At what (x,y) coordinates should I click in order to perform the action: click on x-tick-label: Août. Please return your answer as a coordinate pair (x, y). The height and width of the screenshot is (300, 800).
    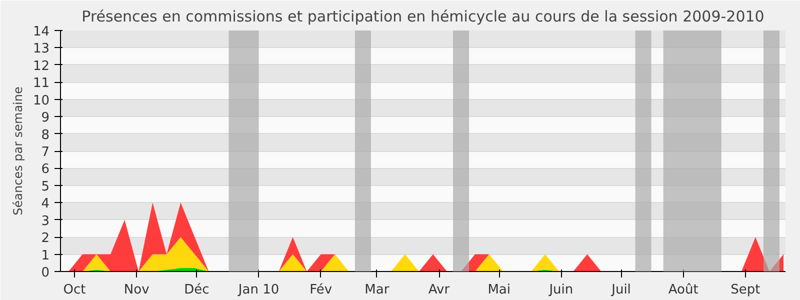
    Looking at the image, I should click on (683, 290).